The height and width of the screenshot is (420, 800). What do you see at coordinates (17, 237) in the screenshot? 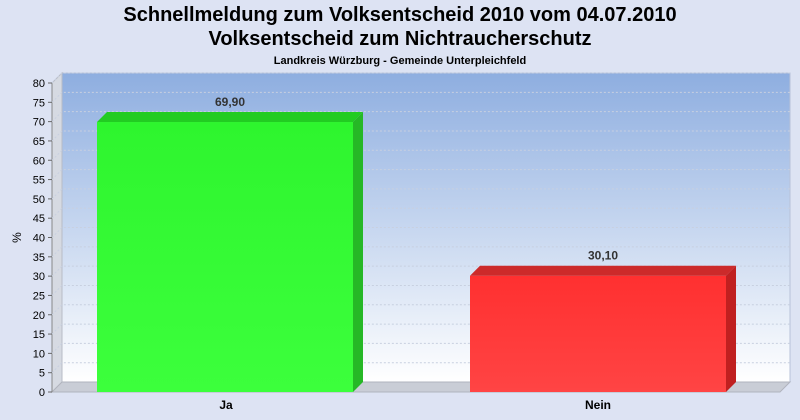
I see `y-axis-label: %` at bounding box center [17, 237].